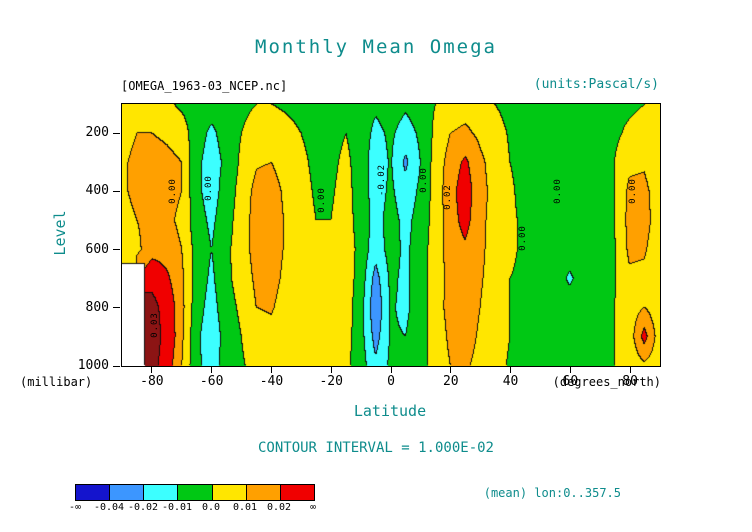 The height and width of the screenshot is (532, 752). I want to click on x-tick-label: -20, so click(331, 381).